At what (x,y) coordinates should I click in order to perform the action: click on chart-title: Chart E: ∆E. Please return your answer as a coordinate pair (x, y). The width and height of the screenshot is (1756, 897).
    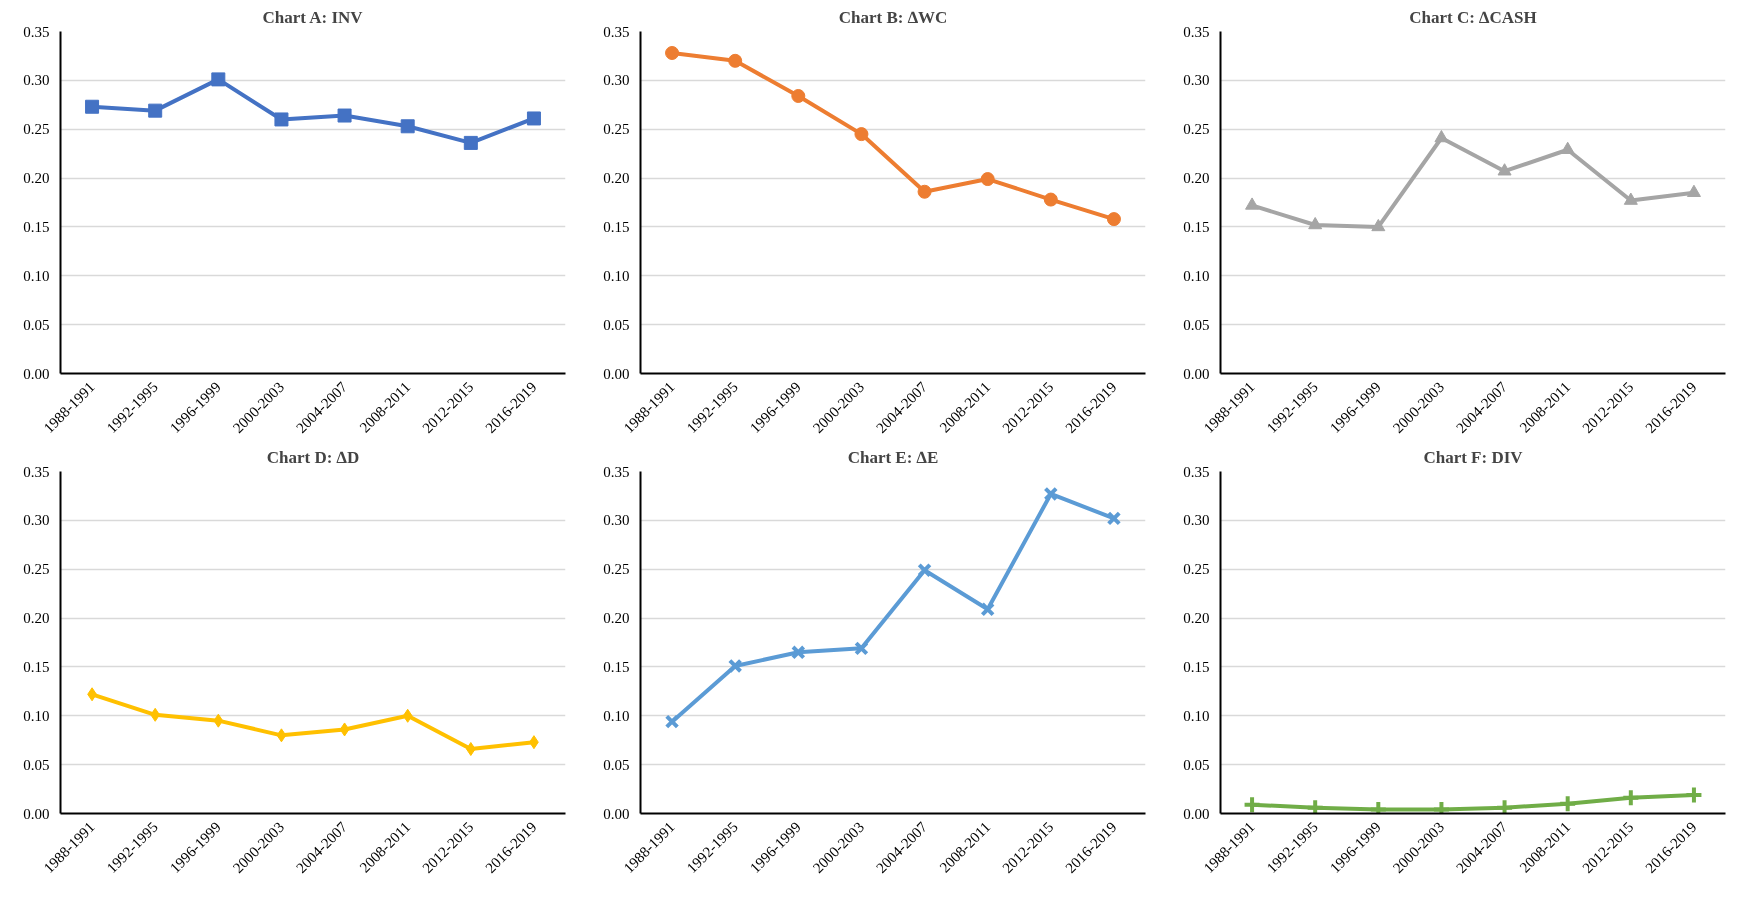
    Looking at the image, I should click on (893, 457).